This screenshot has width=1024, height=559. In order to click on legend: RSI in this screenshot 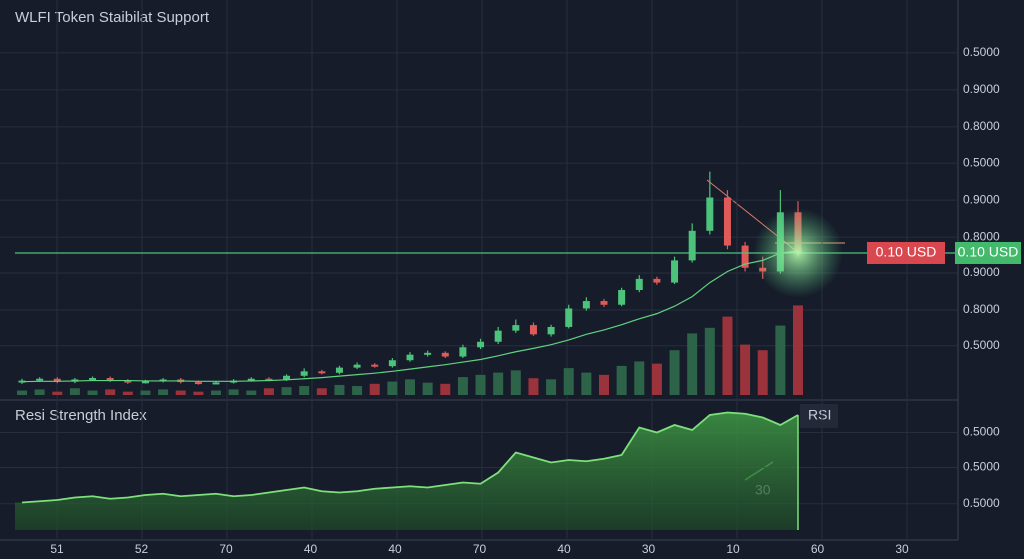, I will do `click(819, 415)`.